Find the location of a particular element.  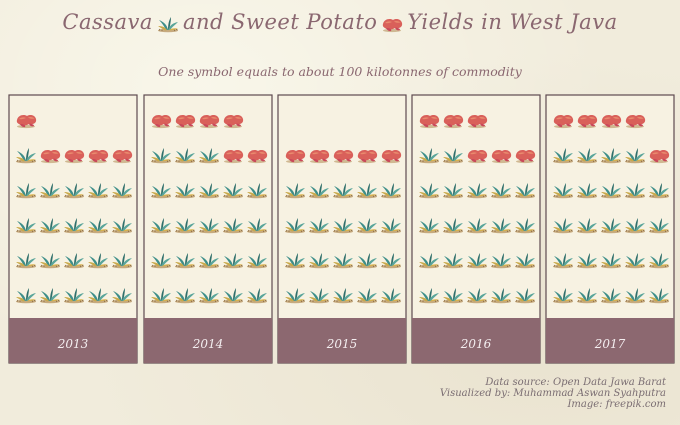

image-credit: Image: freepik.com is located at coordinates (616, 404).